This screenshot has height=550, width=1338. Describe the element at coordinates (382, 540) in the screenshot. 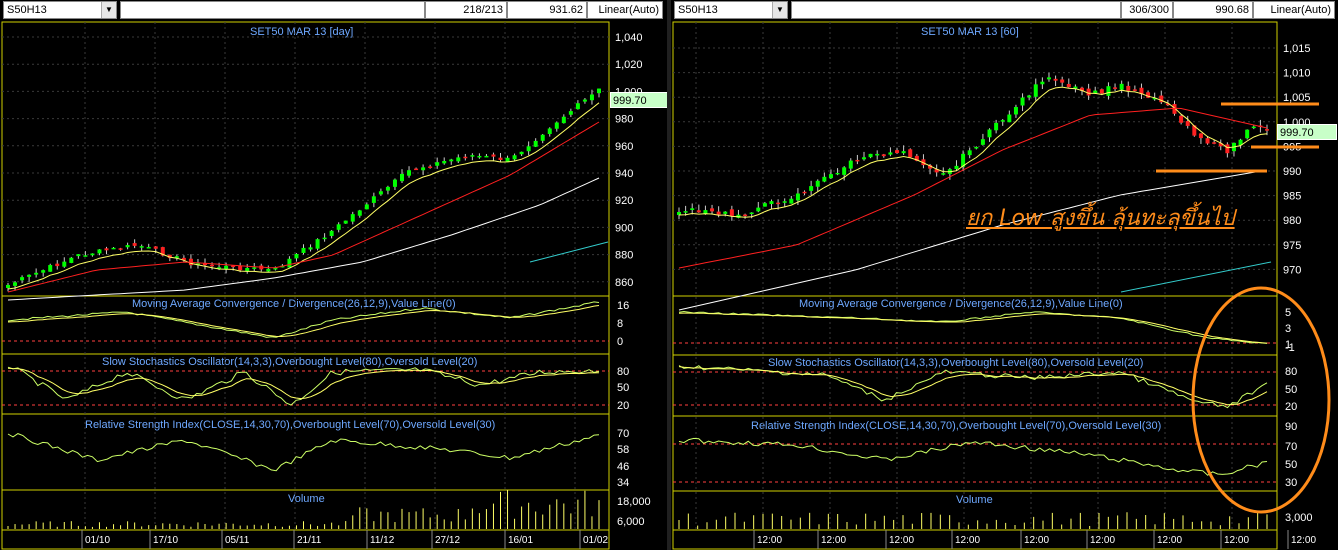

I see `date-tick-label: 11/12` at that location.